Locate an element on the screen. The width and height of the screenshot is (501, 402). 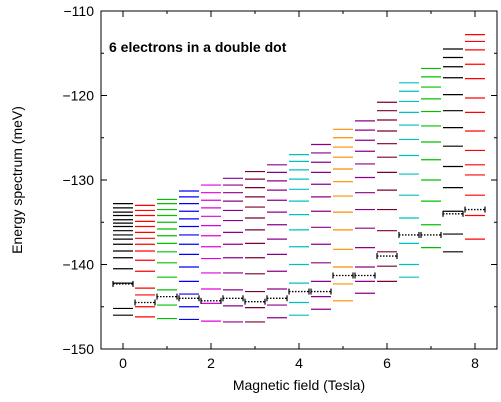
chart-annotation: 6 electrons in a double dot is located at coordinates (198, 47).